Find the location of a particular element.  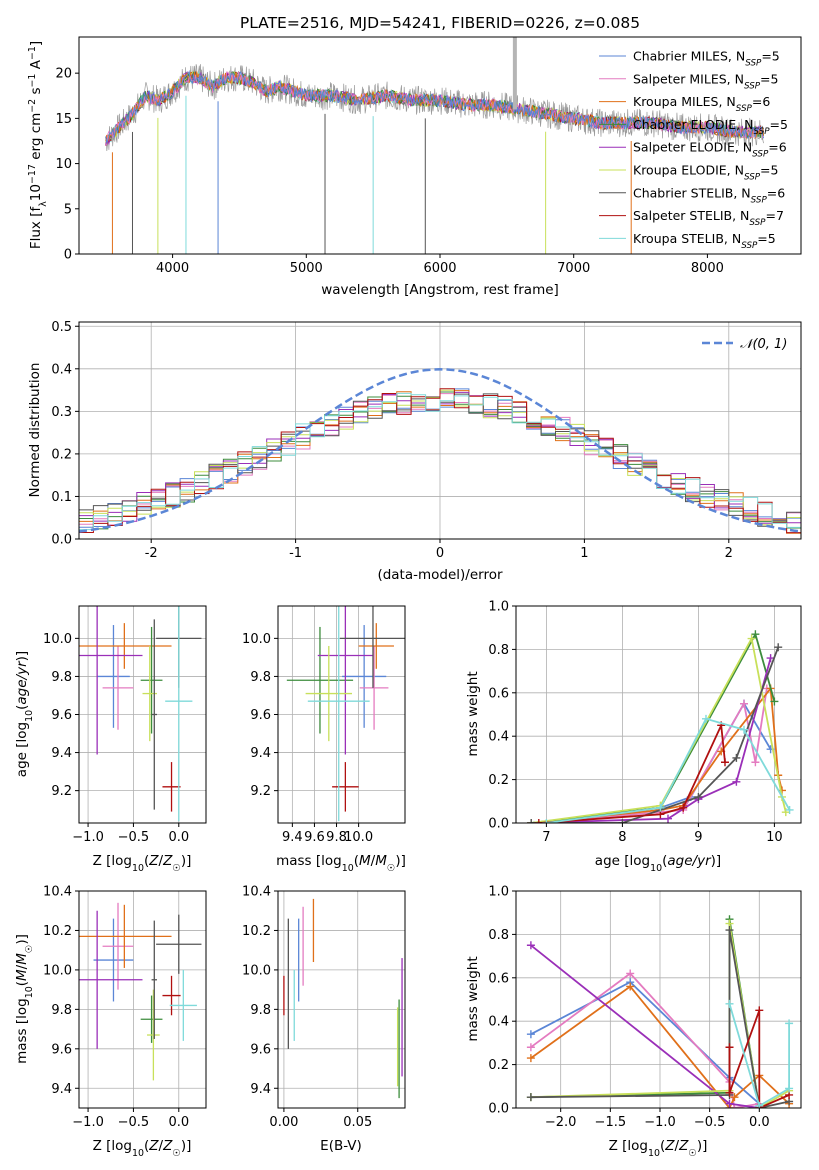

age_vs_Z-frame is located at coordinates (142, 714).